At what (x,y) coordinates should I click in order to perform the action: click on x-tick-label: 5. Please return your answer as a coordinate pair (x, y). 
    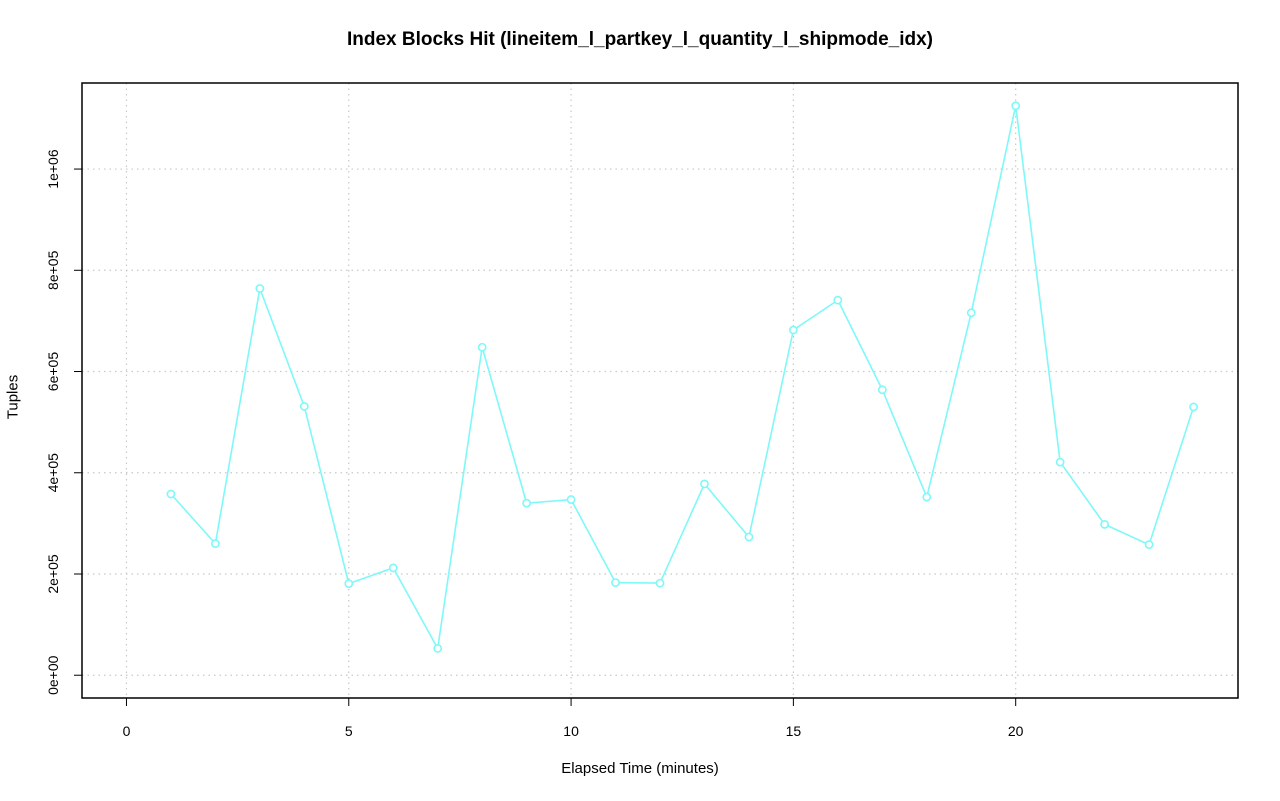
    Looking at the image, I should click on (349, 731).